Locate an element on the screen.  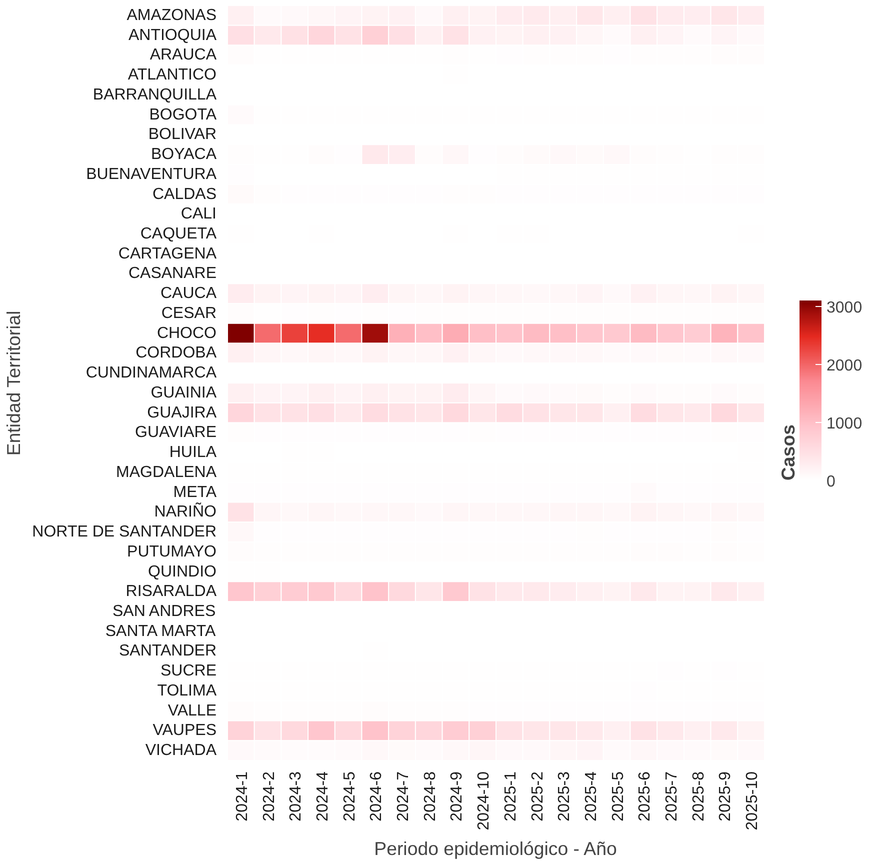
y-tick-label: VICHADA is located at coordinates (181, 751).